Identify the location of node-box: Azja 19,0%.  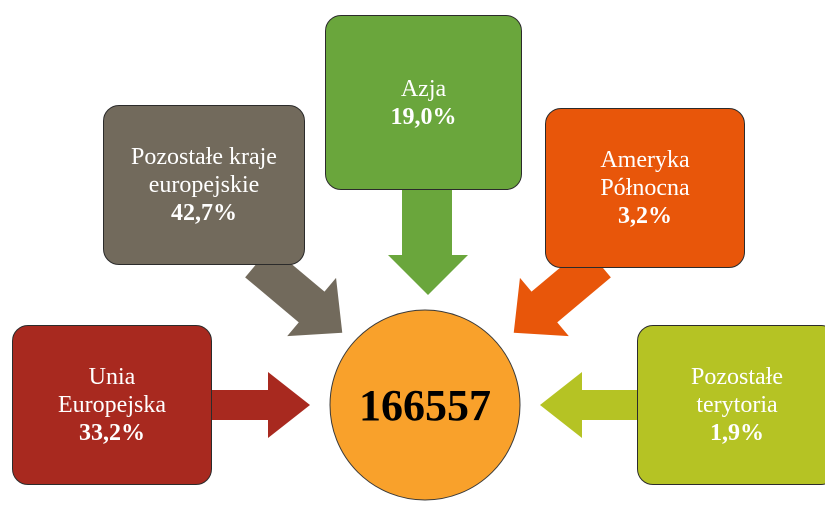
(423, 102).